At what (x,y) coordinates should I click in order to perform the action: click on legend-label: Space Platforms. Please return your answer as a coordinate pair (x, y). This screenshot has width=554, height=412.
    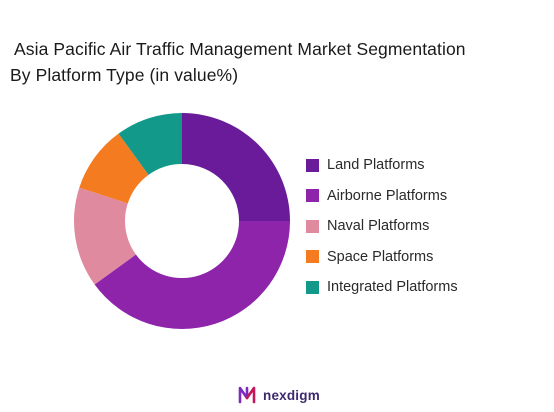
    Looking at the image, I should click on (380, 256).